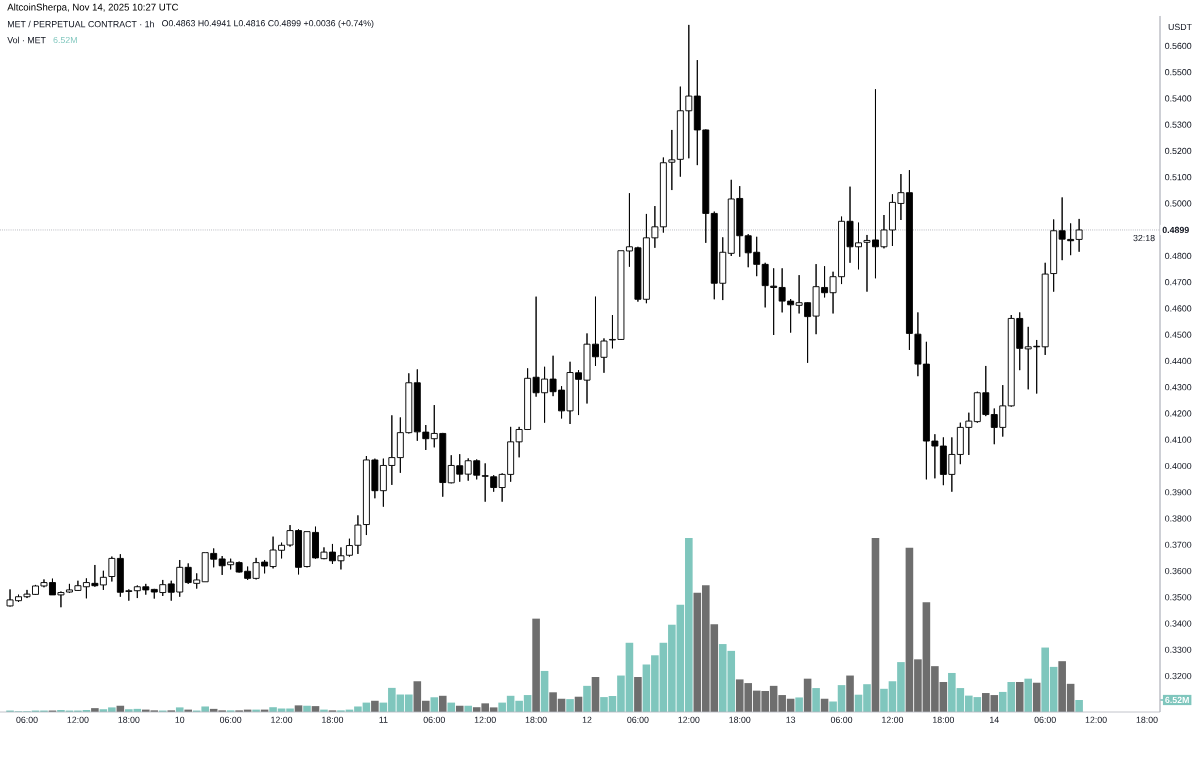 This screenshot has height=768, width=1200. What do you see at coordinates (1178, 518) in the screenshot?
I see `y-tick-label: 0.3800` at bounding box center [1178, 518].